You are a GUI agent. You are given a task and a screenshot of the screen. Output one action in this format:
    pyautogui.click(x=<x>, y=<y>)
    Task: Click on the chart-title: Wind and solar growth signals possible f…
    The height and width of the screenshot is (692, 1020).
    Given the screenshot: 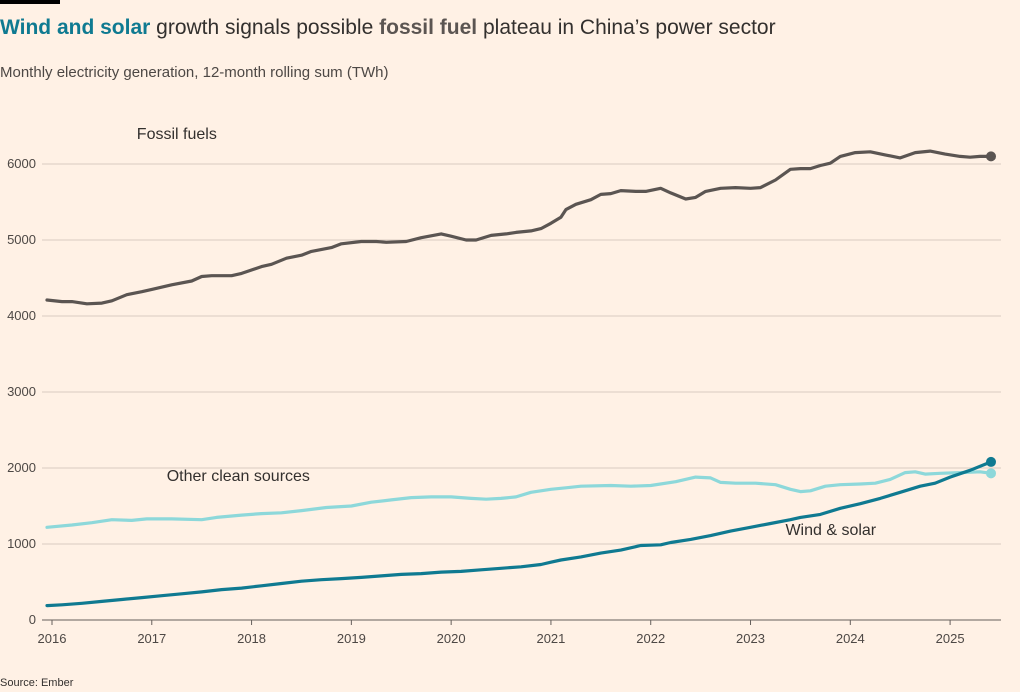 What is the action you would take?
    pyautogui.click(x=388, y=28)
    